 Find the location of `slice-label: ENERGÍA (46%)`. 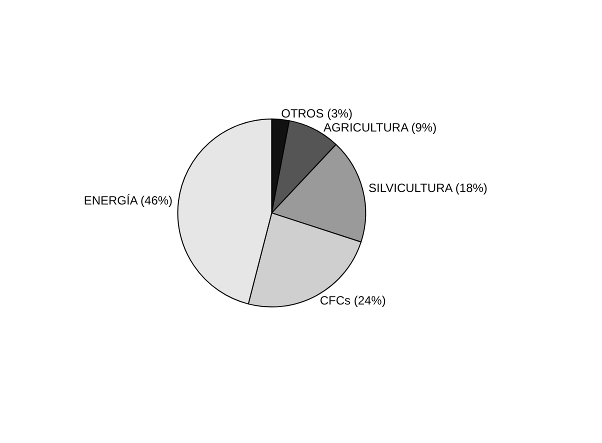

slice-label: ENERGÍA (46%) is located at coordinates (128, 200).